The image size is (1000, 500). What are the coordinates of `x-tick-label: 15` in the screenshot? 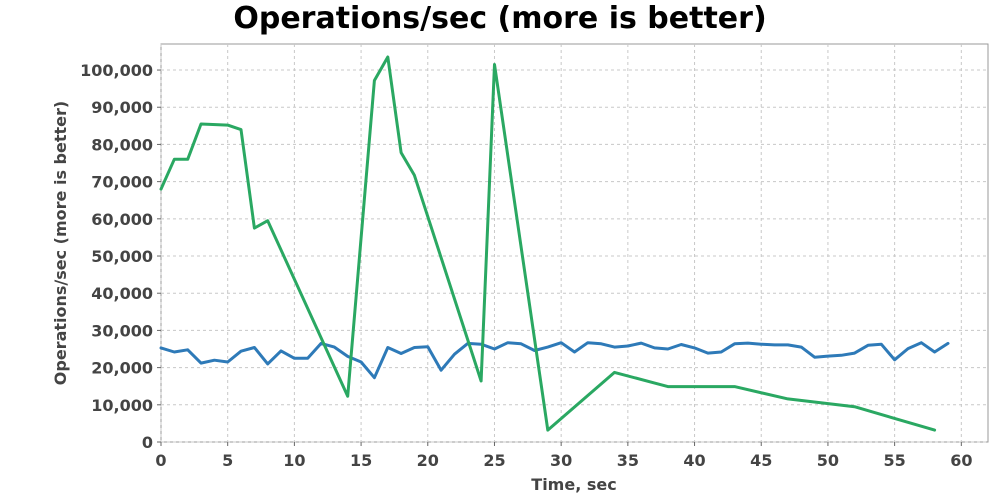 It's located at (361, 460).